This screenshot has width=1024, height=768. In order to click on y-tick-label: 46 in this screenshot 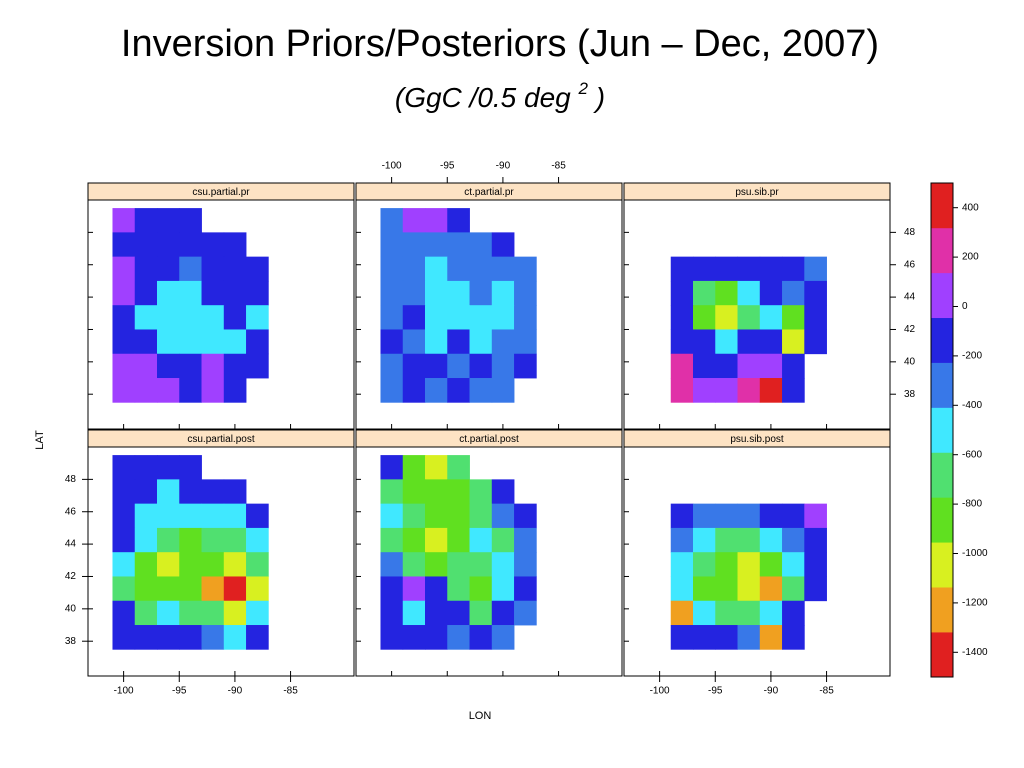, I will do `click(910, 264)`.